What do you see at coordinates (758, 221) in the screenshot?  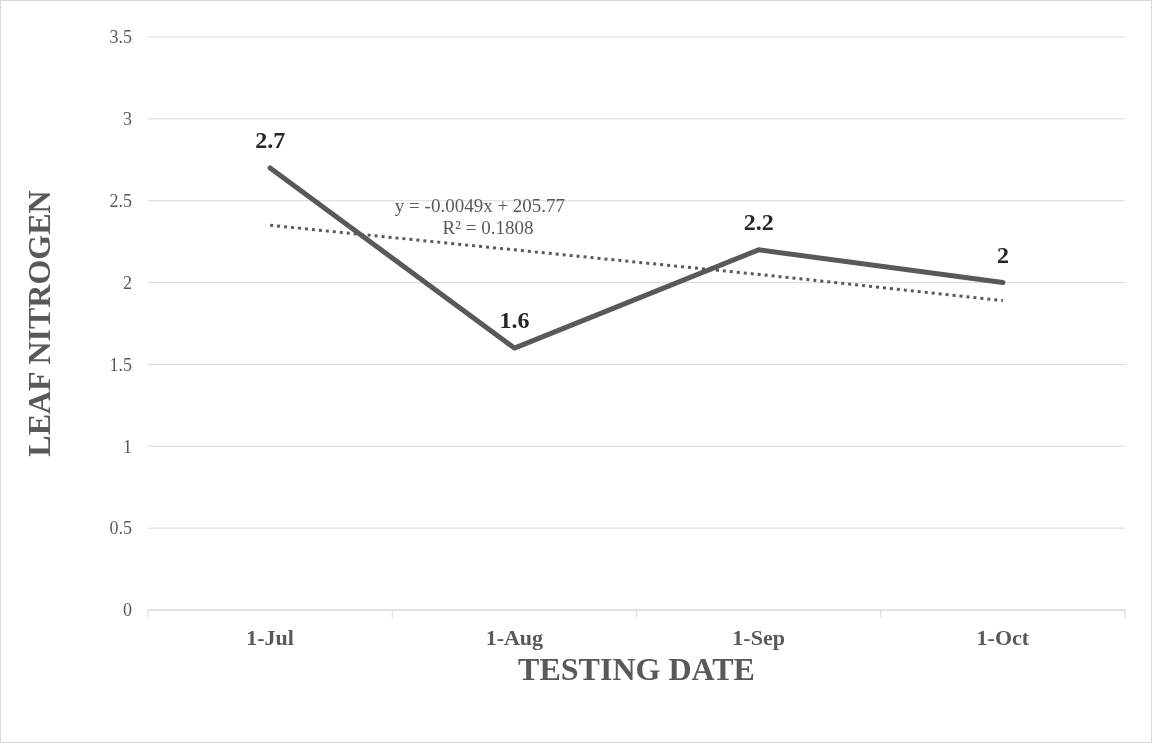 I see `data-label: 2.2` at bounding box center [758, 221].